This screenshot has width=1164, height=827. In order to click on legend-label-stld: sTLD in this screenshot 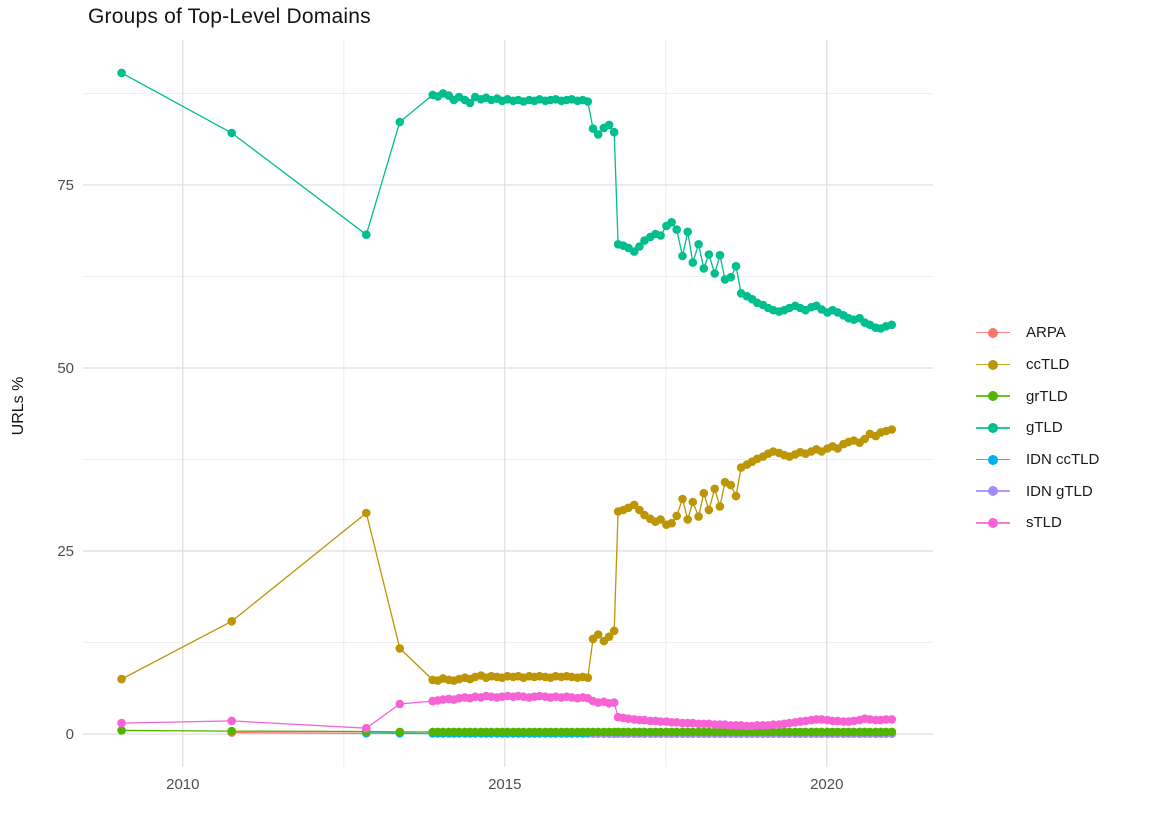, I will do `click(1044, 523)`.